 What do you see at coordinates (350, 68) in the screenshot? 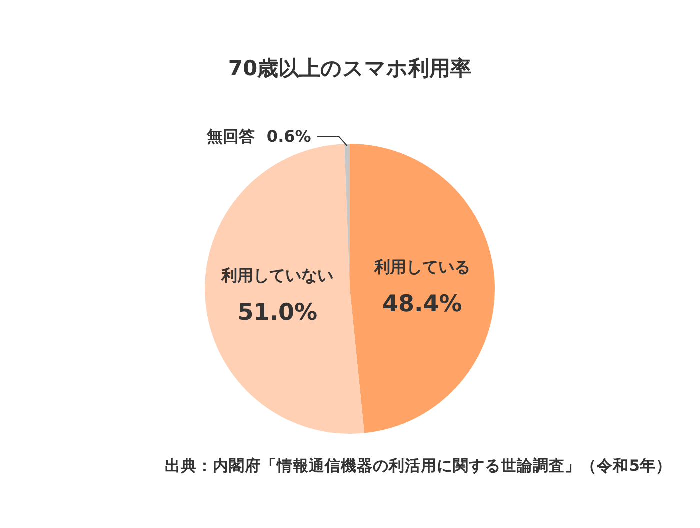
I see `chart-title: 70歳以上のスマホ利用率` at bounding box center [350, 68].